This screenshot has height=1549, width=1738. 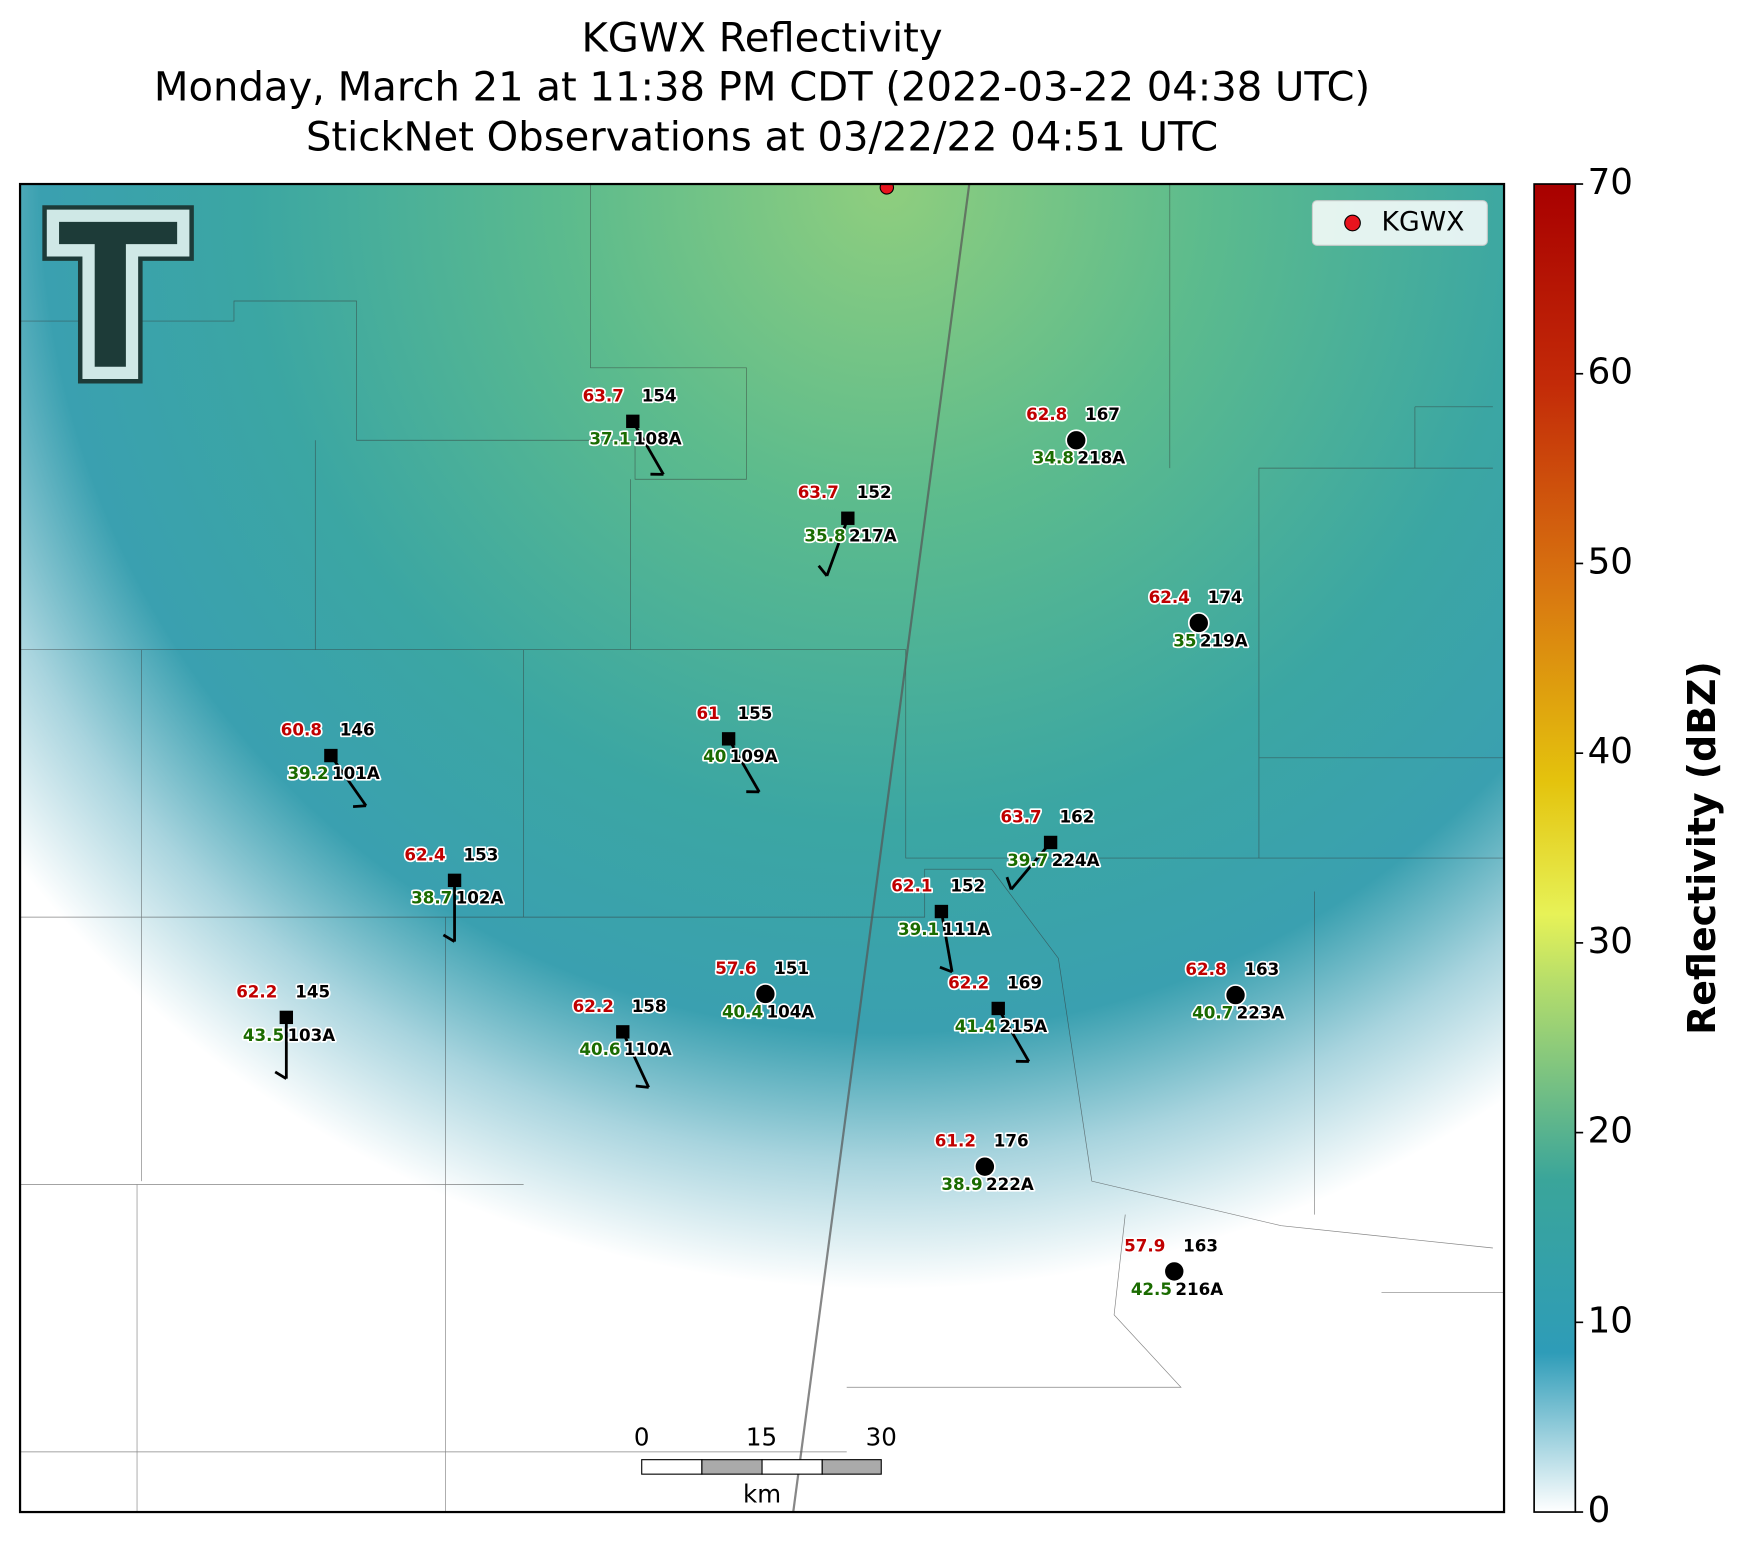 I want to click on legend-label: KGWX, so click(x=1422, y=222).